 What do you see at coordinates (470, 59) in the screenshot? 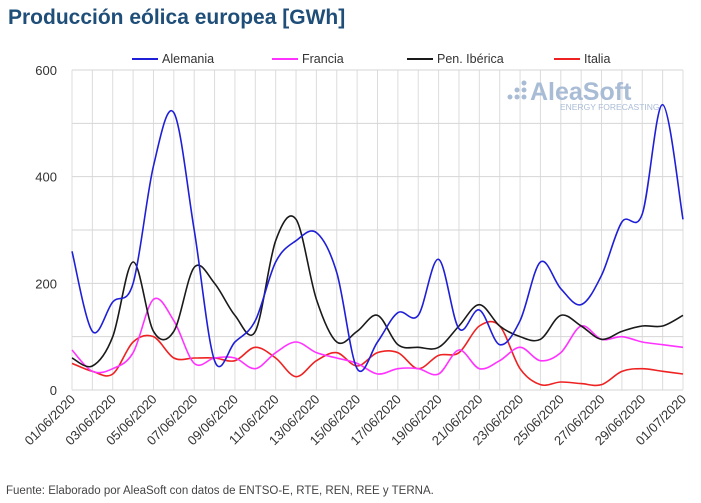
I see `legend-label: Pen. Ibérica` at bounding box center [470, 59].